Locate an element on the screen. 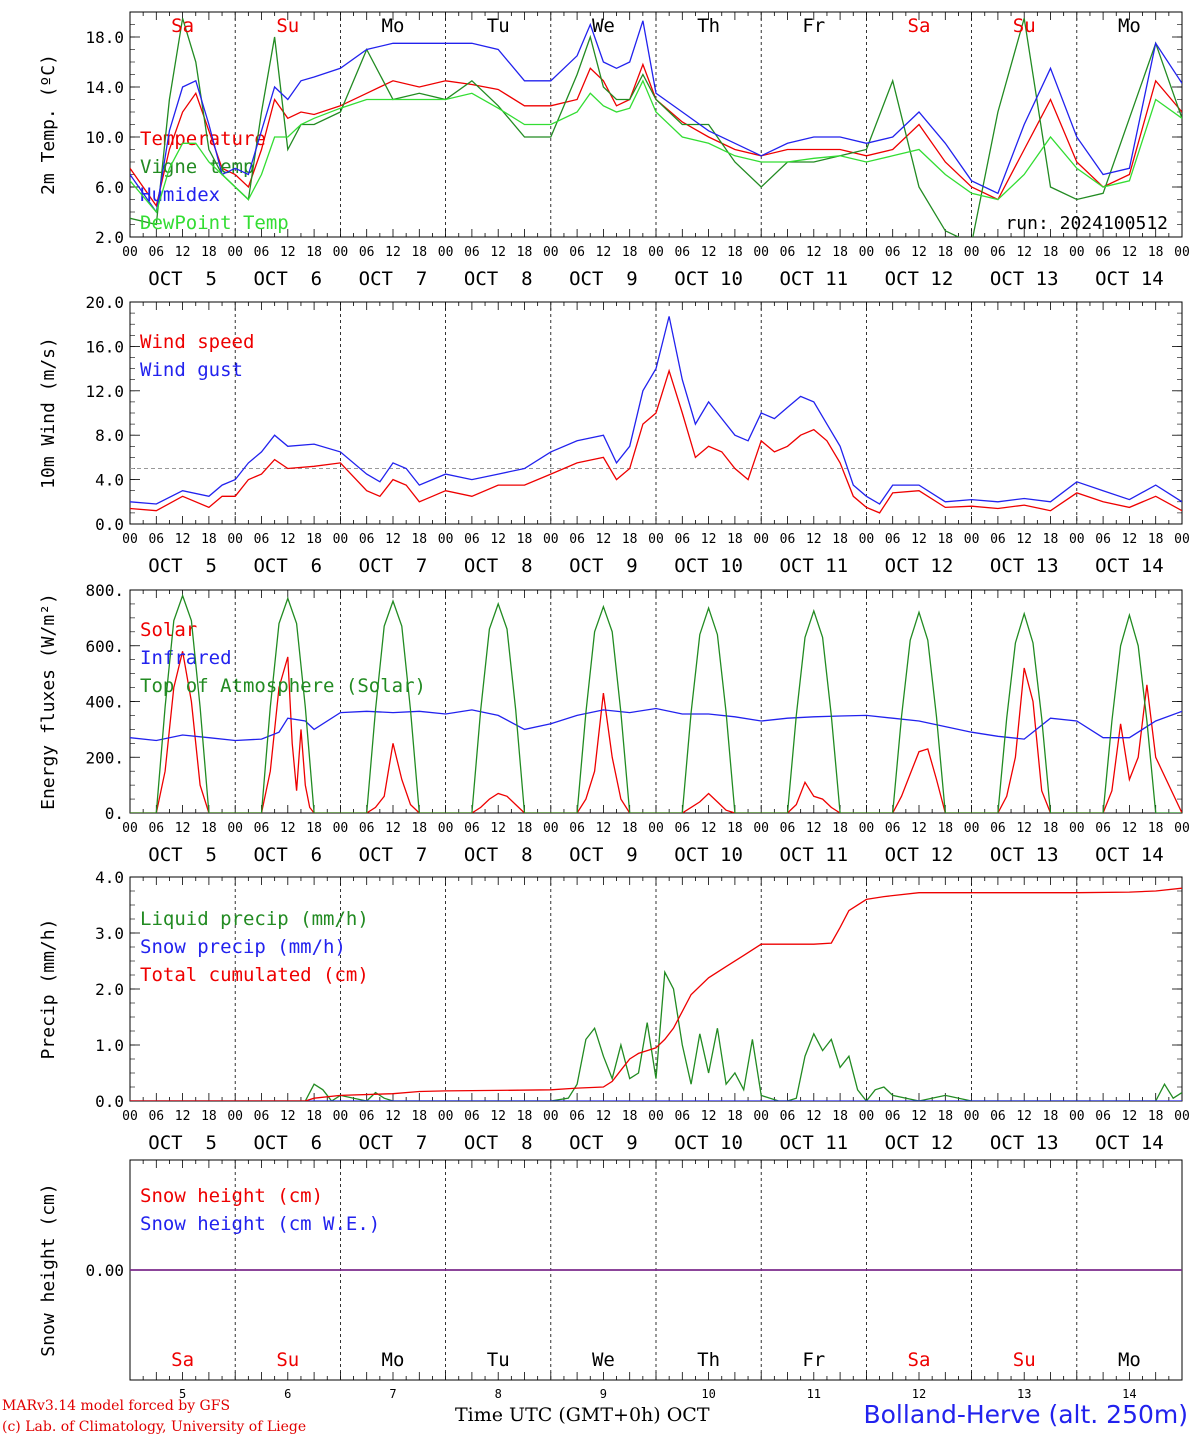  y-tick-label: 800. is located at coordinates (104, 590).